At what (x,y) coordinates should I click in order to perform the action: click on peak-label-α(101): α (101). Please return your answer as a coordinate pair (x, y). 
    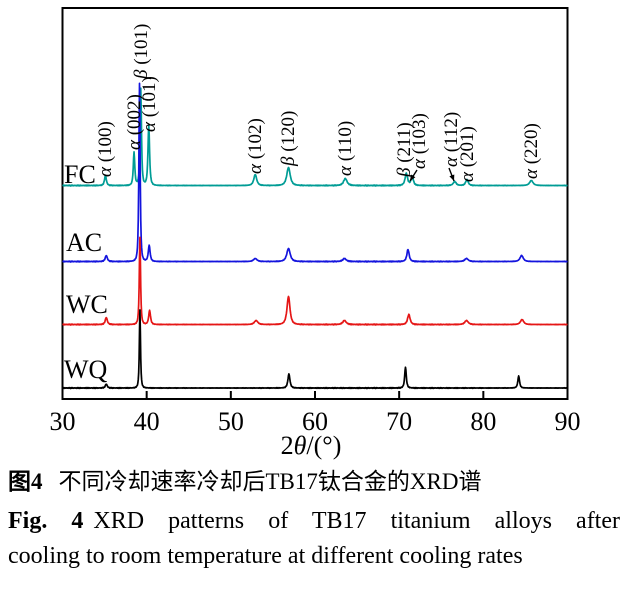
    Looking at the image, I should click on (149, 104).